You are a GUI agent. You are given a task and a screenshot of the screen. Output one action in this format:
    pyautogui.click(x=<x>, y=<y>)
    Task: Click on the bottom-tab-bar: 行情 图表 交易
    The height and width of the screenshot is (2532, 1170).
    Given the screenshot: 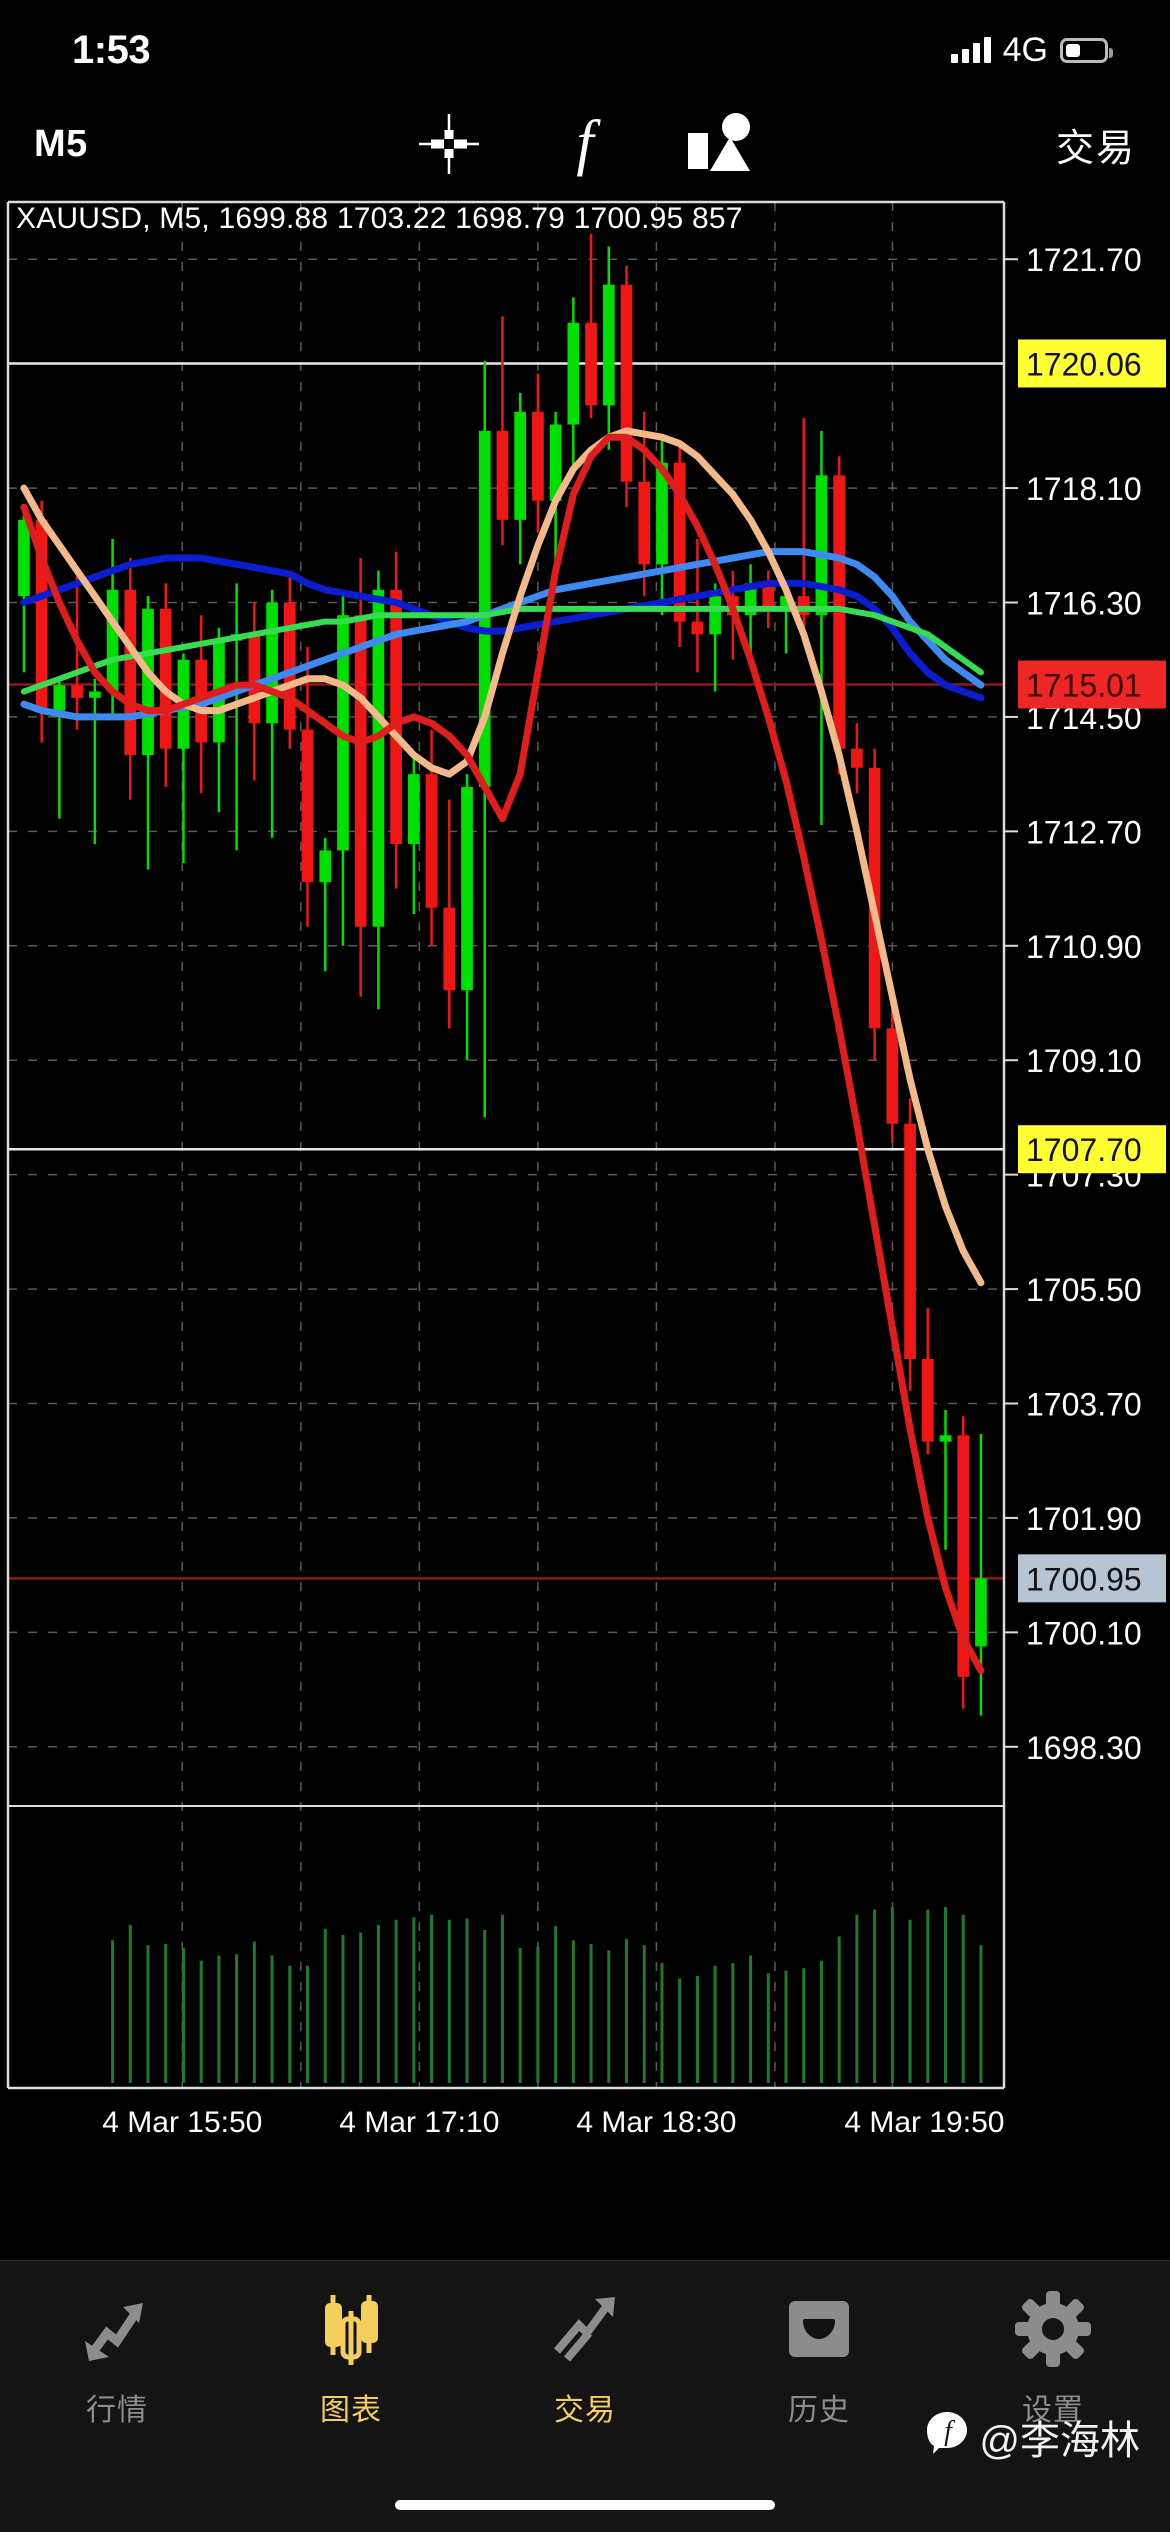 What is the action you would take?
    pyautogui.click(x=585, y=2396)
    